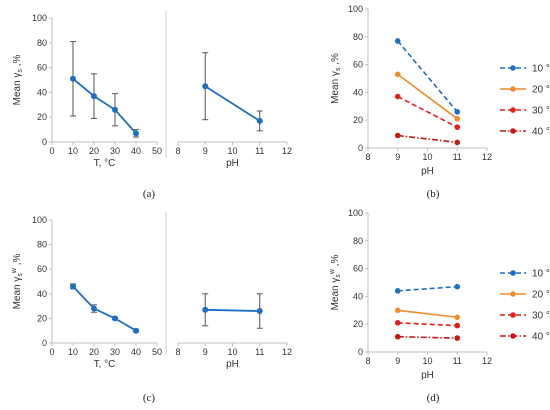  Describe the element at coordinates (136, 151) in the screenshot. I see `x-tick-label: 40` at that location.